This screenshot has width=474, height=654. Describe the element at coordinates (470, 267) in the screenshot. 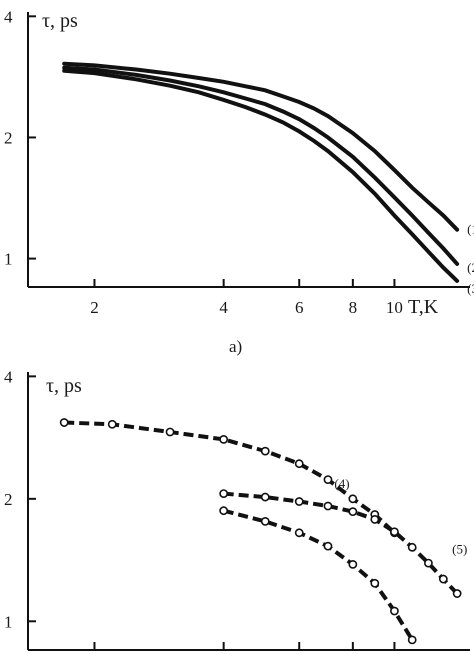

I see `series-label: (2)` at that location.